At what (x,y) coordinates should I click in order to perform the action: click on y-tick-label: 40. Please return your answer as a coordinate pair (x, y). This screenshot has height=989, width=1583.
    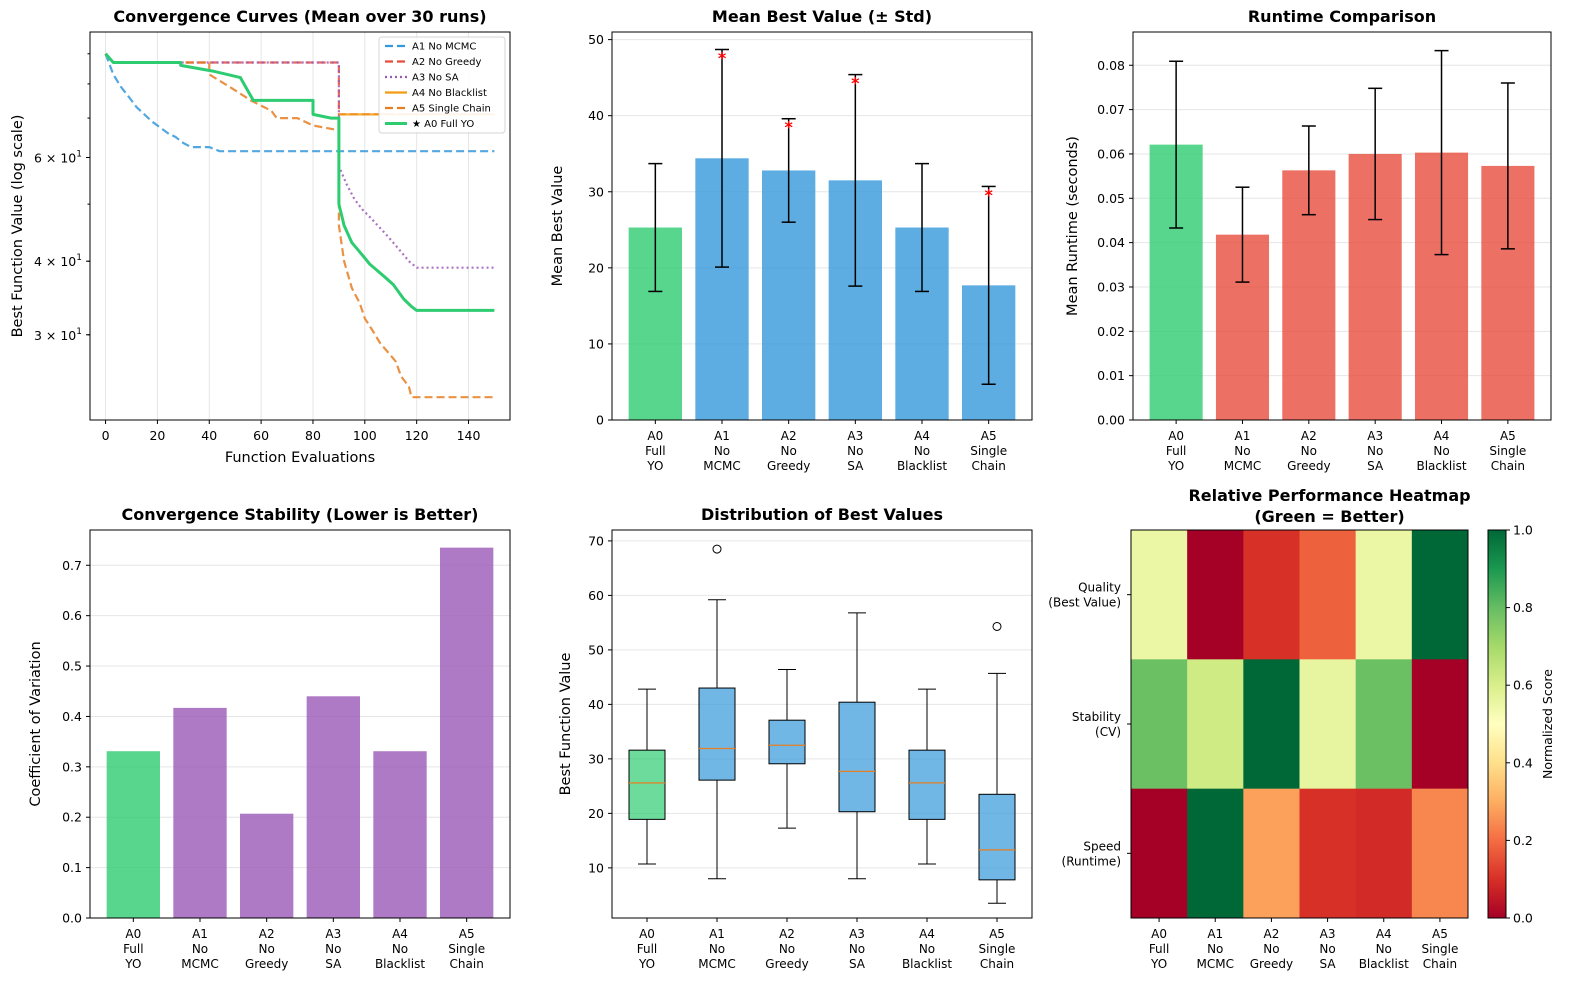
    Looking at the image, I should click on (596, 704).